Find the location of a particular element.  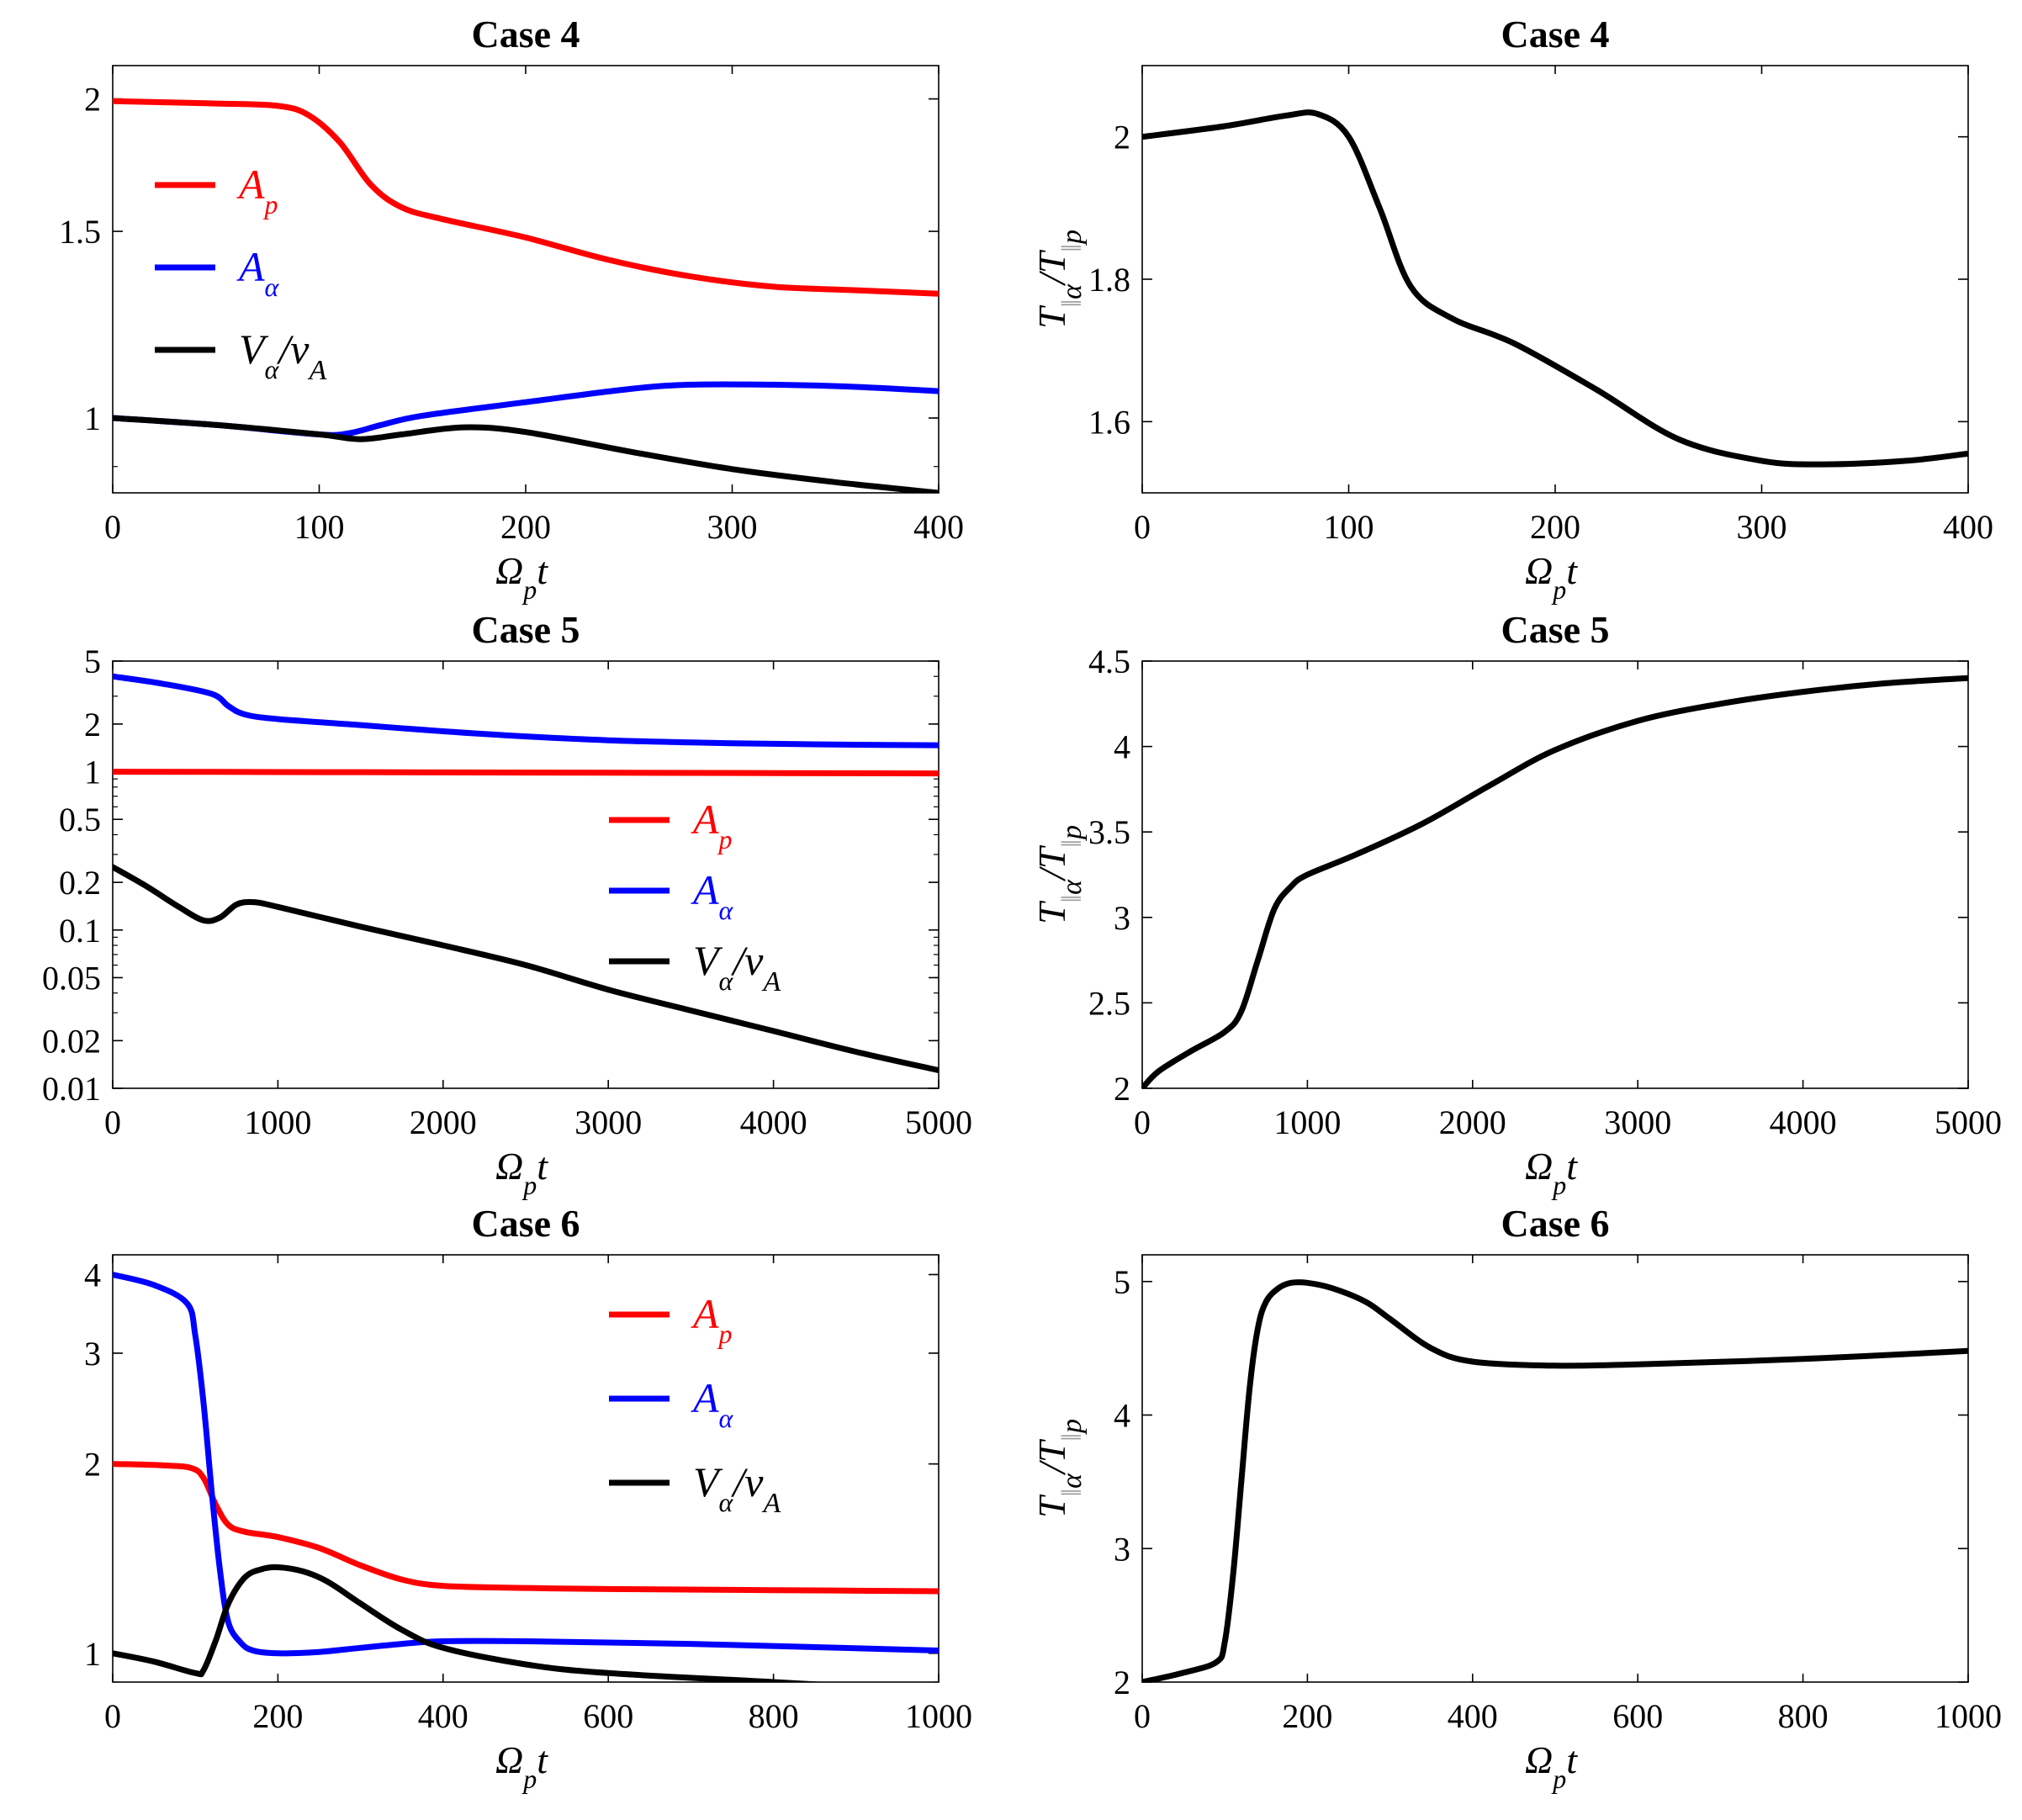

y-tick-label: 0.02 is located at coordinates (71, 1041).